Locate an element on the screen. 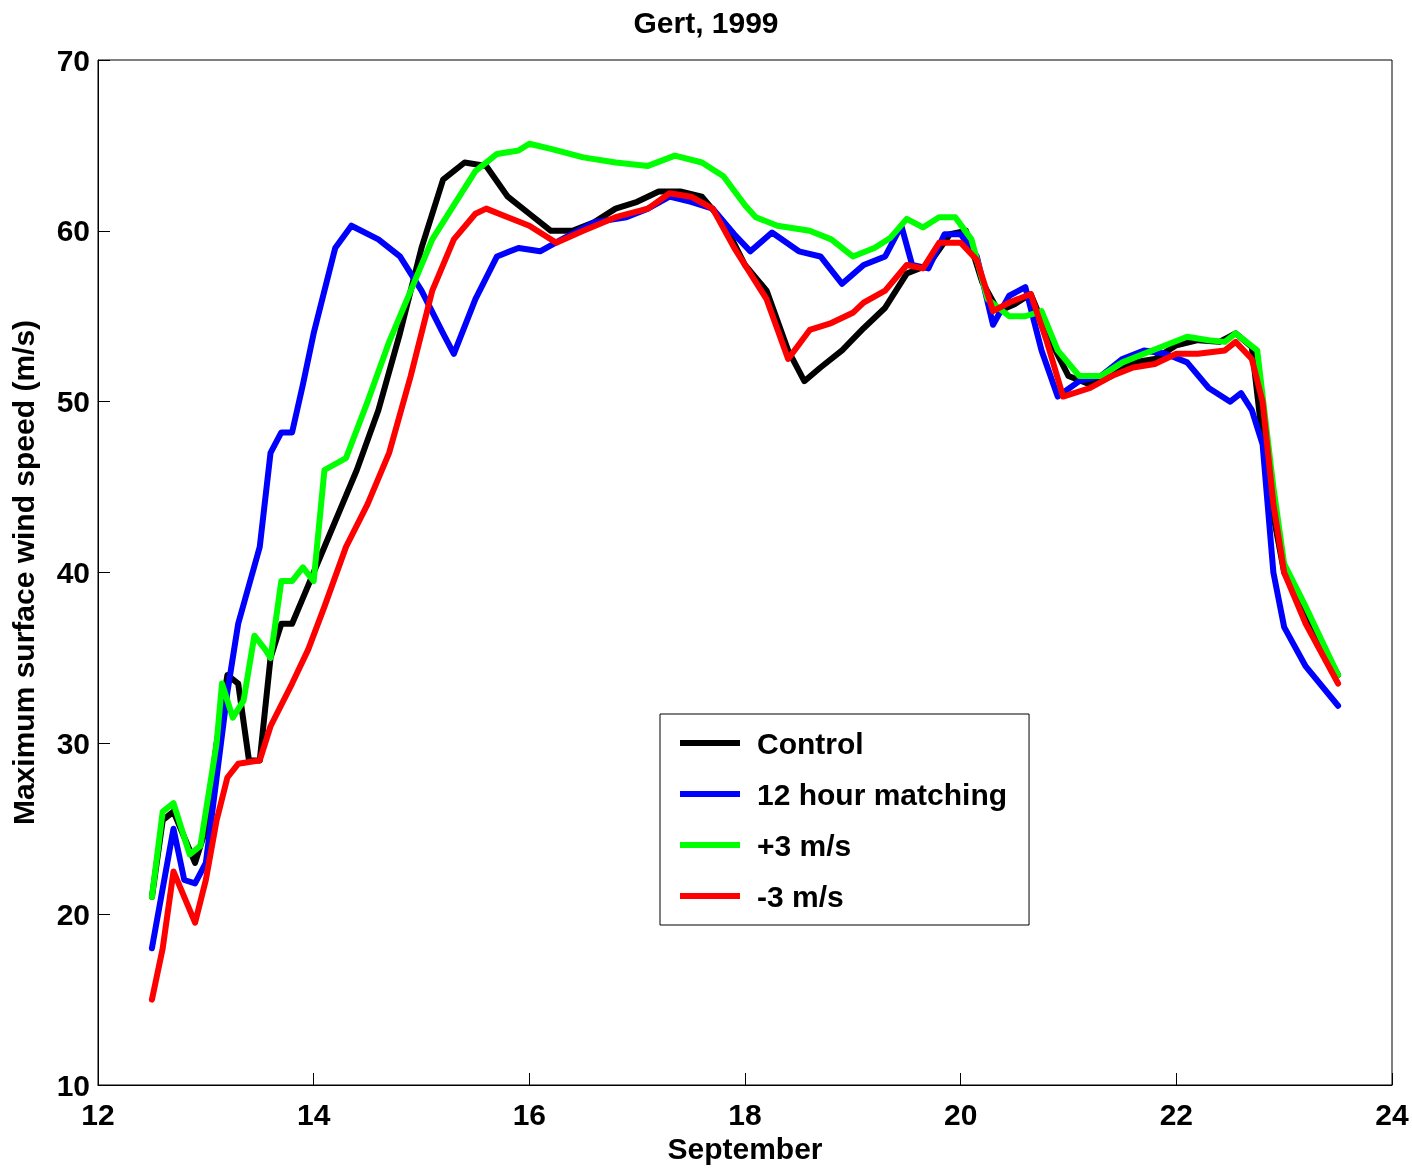  legend-label: +3 m/s is located at coordinates (804, 845).